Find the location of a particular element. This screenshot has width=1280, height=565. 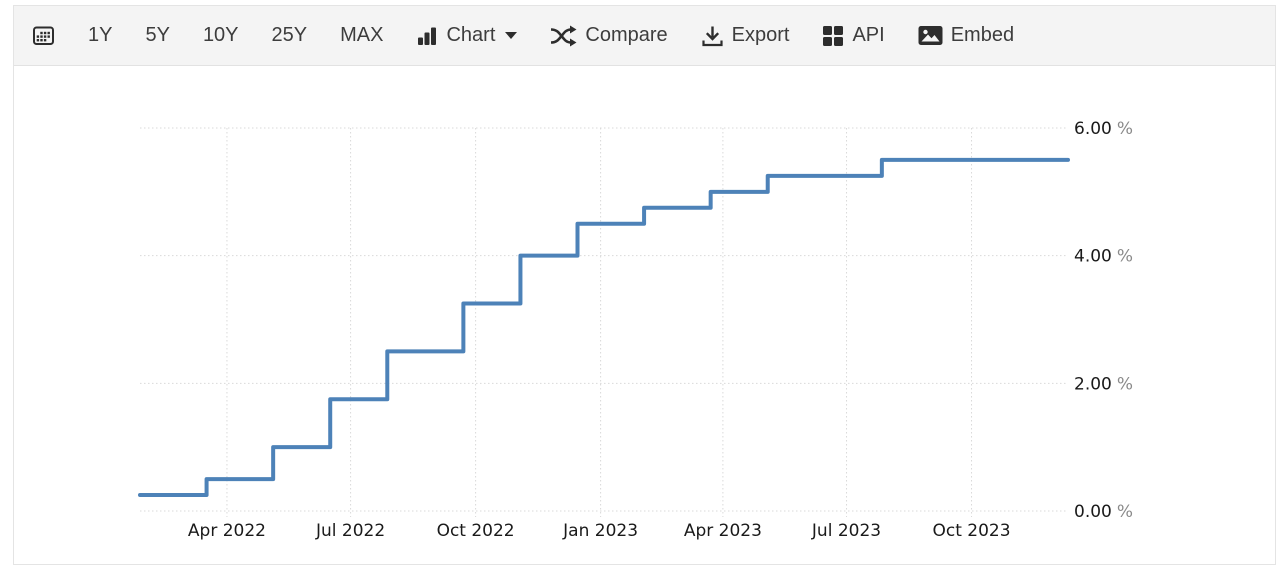

y-tick-label: 0.00% is located at coordinates (1103, 512).